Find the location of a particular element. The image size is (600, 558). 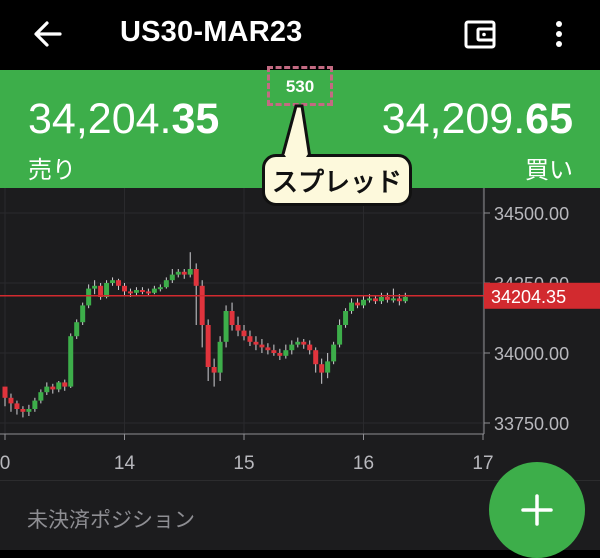

back-arrow-icon is located at coordinates (48, 34).